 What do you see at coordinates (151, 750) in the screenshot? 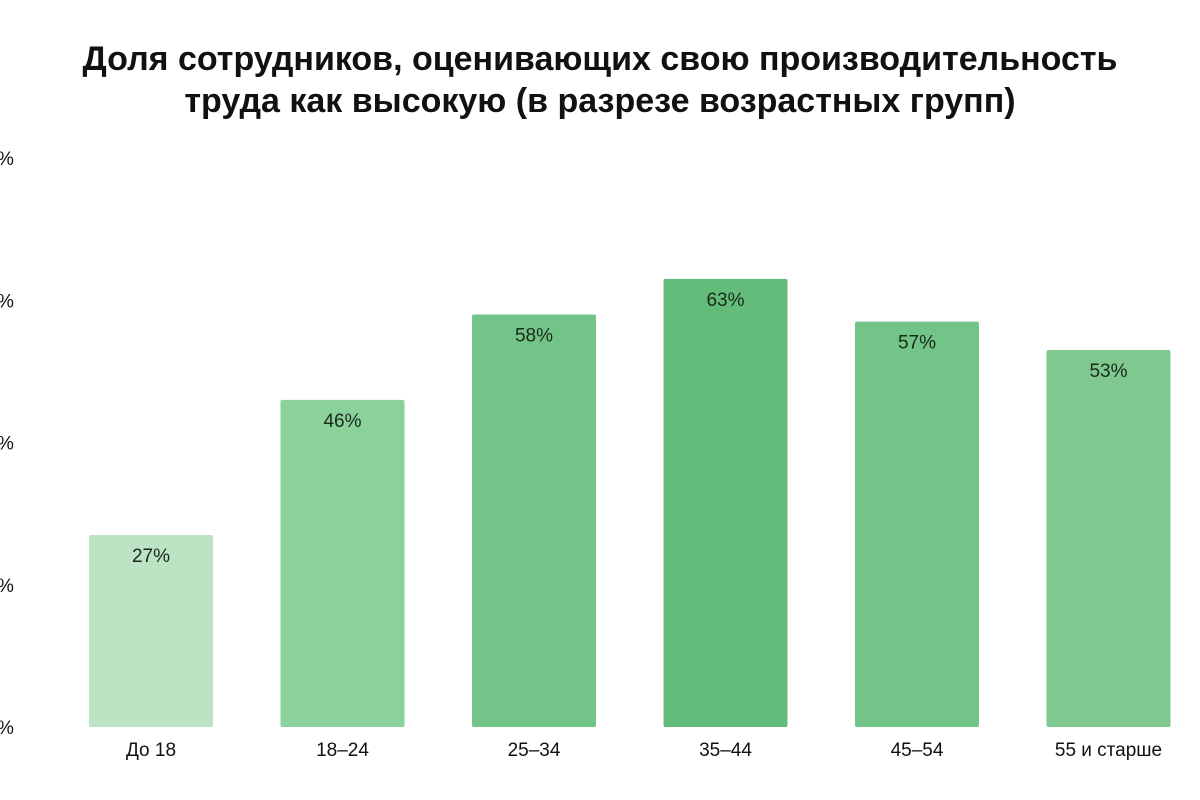
I see `x-category-label: До 18` at bounding box center [151, 750].